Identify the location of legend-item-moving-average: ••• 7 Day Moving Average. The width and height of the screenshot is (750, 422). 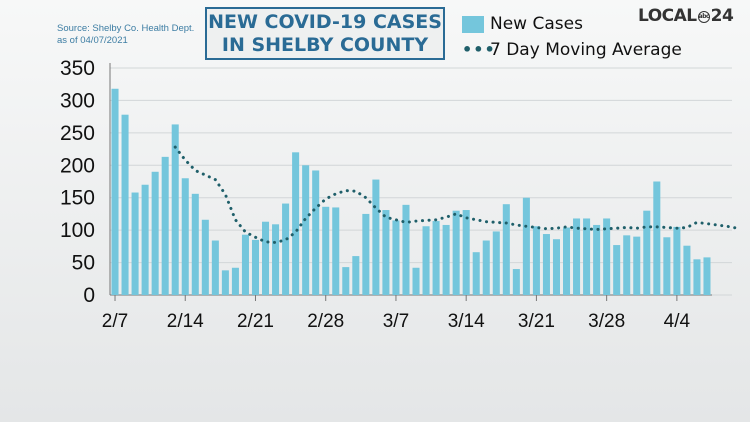
(572, 50).